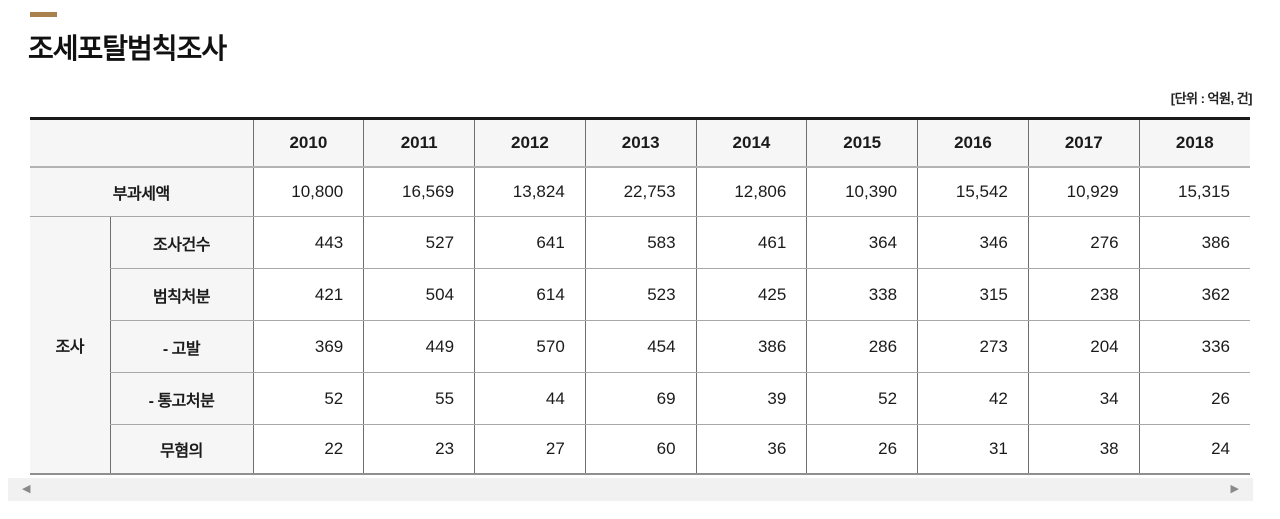 The width and height of the screenshot is (1280, 519). Describe the element at coordinates (973, 346) in the screenshot. I see `value-cell: 273` at that location.